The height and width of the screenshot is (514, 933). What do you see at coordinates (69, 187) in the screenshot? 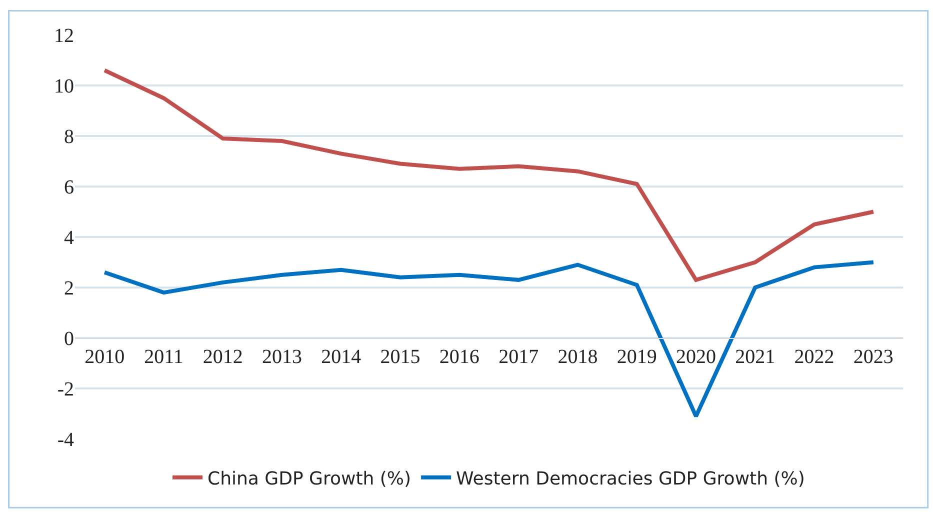
I see `y-tick-label: 6` at bounding box center [69, 187].